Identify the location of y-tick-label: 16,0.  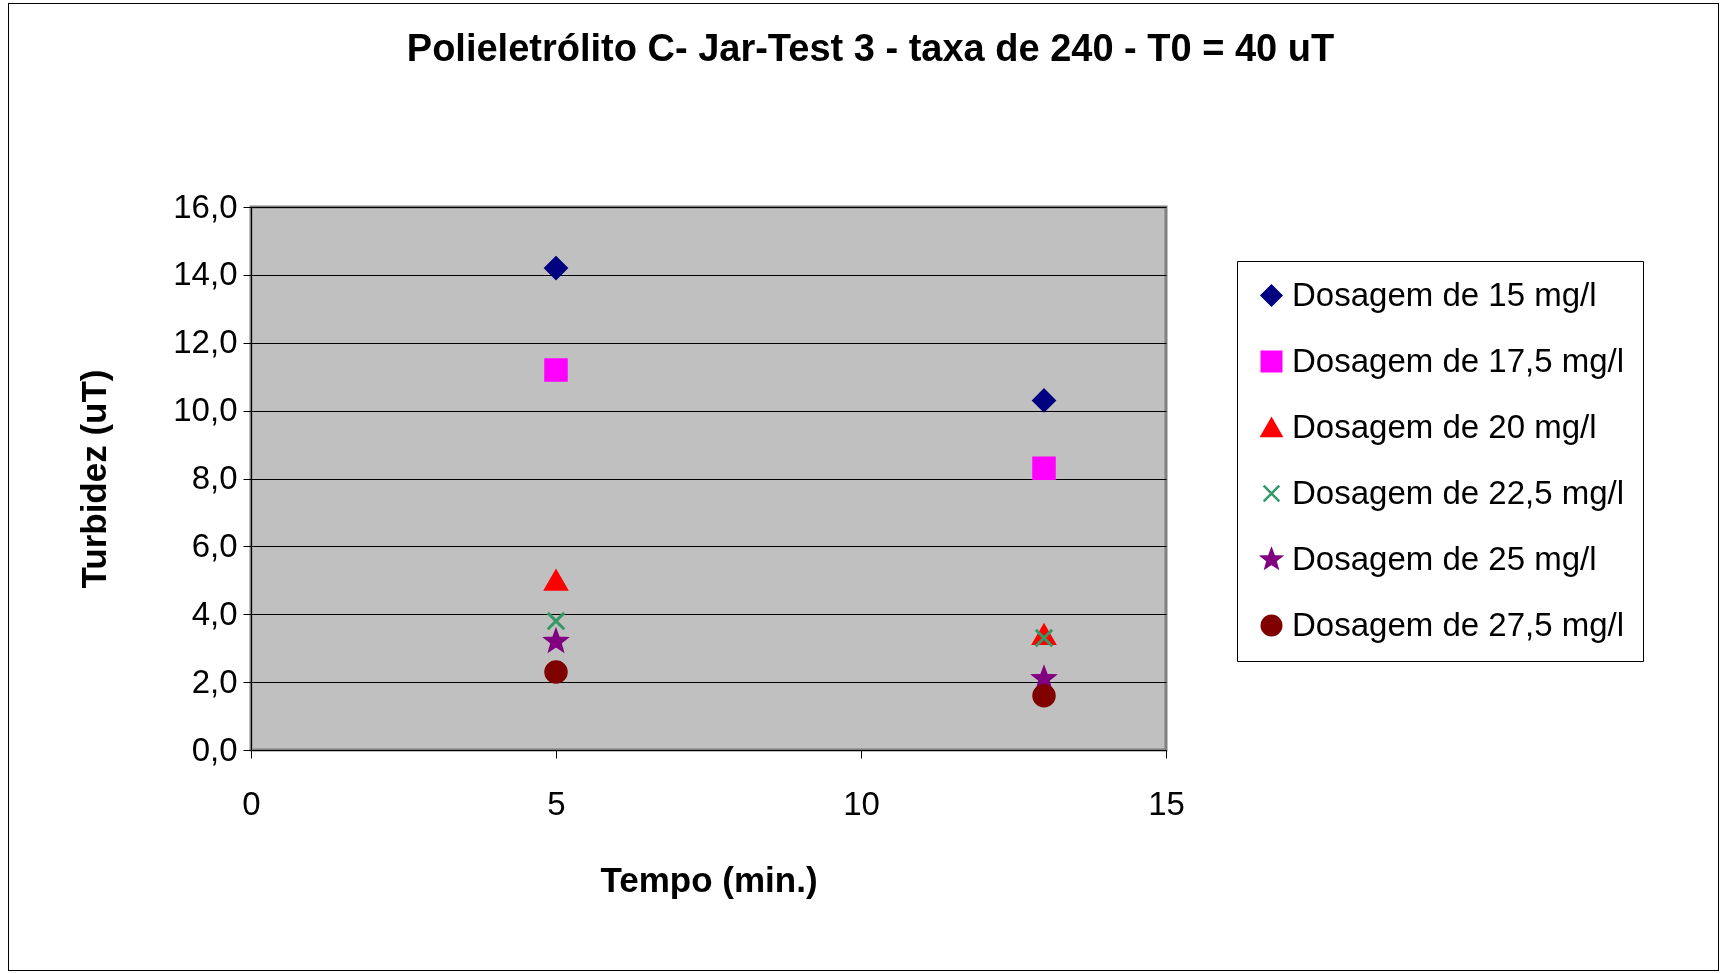
(205, 206).